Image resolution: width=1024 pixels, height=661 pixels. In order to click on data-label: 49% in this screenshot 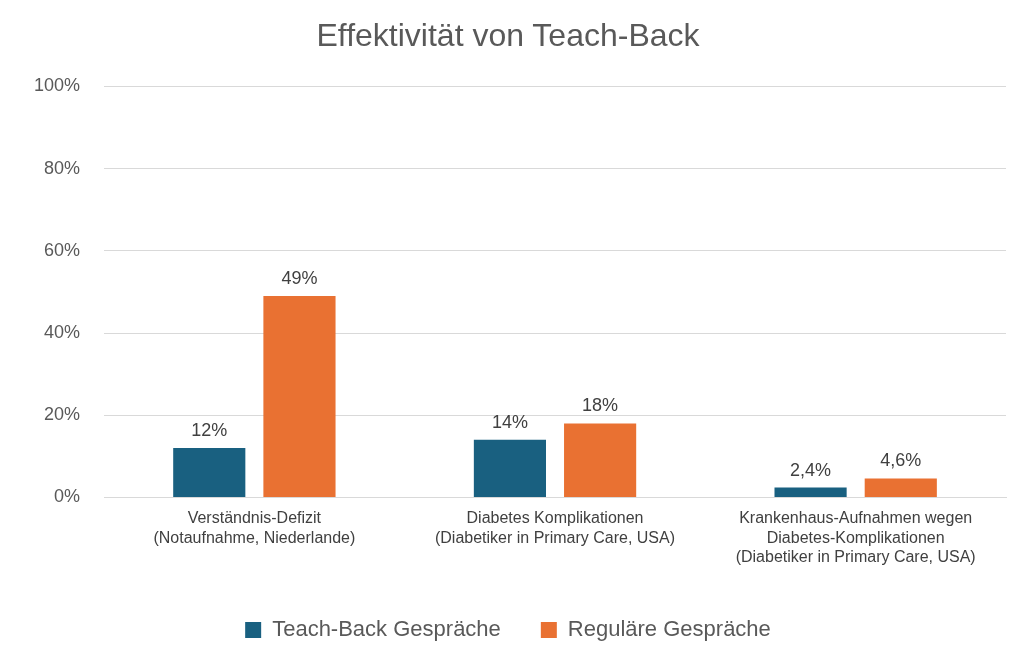, I will do `click(299, 277)`.